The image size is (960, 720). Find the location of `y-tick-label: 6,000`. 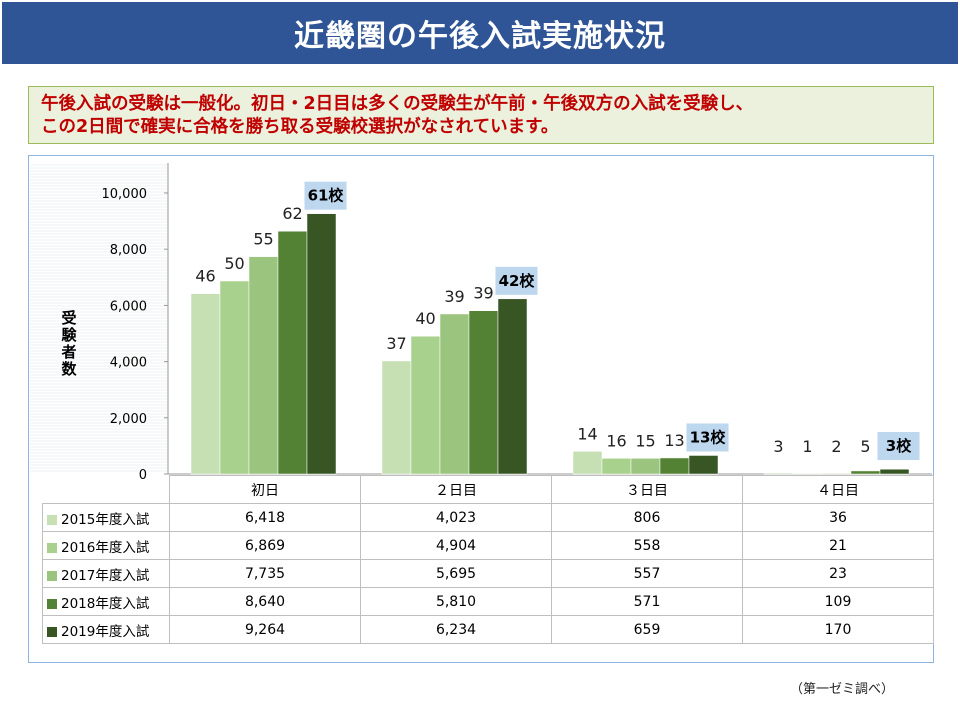

y-tick-label: 6,000 is located at coordinates (128, 306).